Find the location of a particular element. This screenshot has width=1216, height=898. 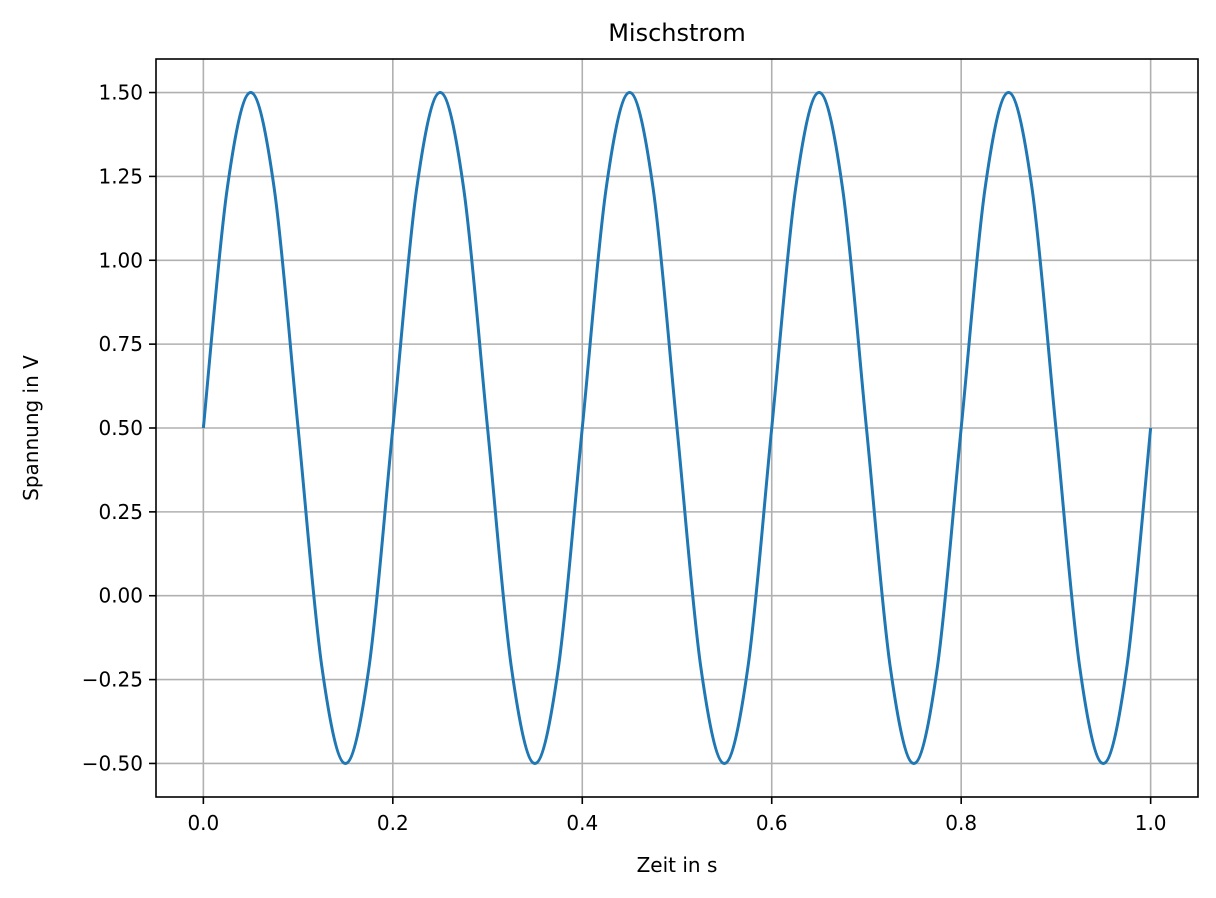

x-tick-label: 0.2 is located at coordinates (393, 823).